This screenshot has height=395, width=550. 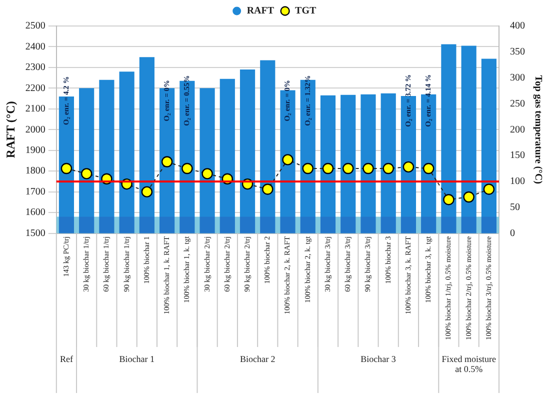 I want to click on legend-label: RAFT, so click(x=260, y=11).